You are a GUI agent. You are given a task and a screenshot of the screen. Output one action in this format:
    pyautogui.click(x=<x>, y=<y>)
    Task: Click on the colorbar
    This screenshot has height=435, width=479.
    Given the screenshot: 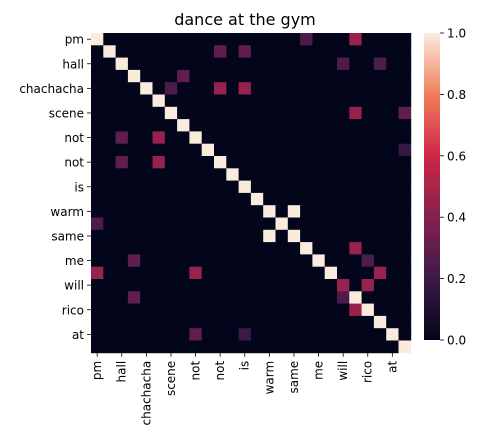 What is the action you would take?
    pyautogui.click(x=432, y=186)
    